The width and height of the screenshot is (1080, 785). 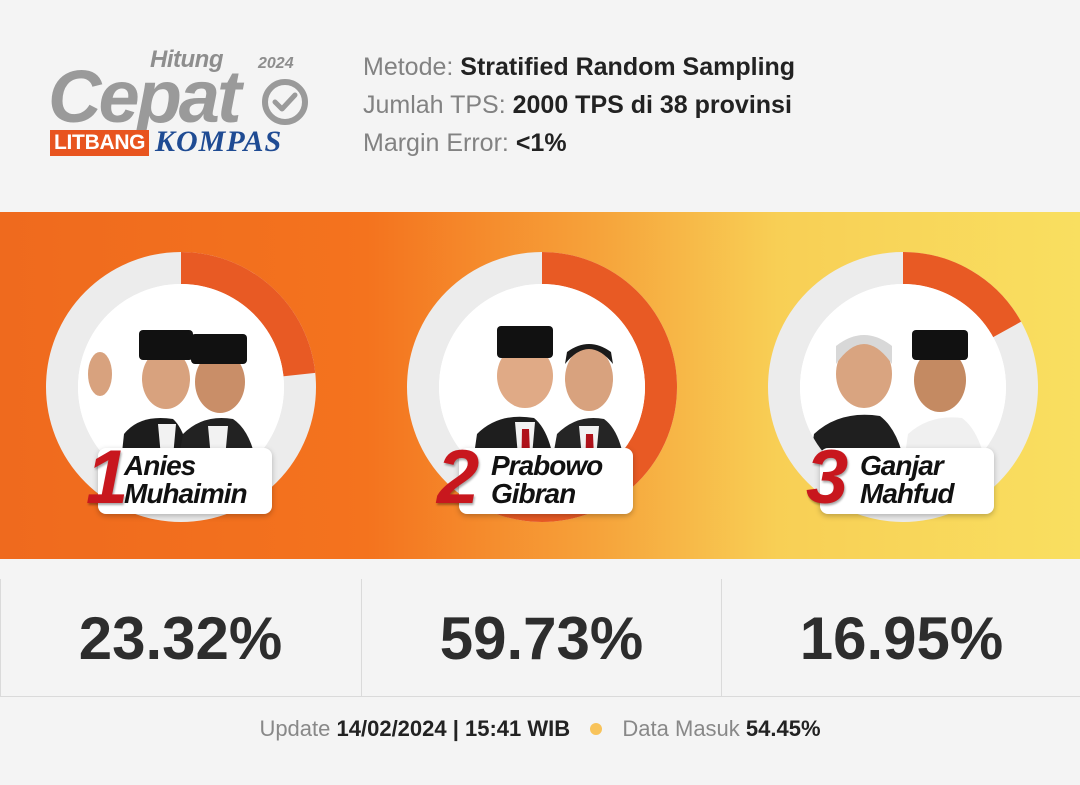 I want to click on candidate-3-card: 3 Ganjar Mahfud, so click(x=903, y=387).